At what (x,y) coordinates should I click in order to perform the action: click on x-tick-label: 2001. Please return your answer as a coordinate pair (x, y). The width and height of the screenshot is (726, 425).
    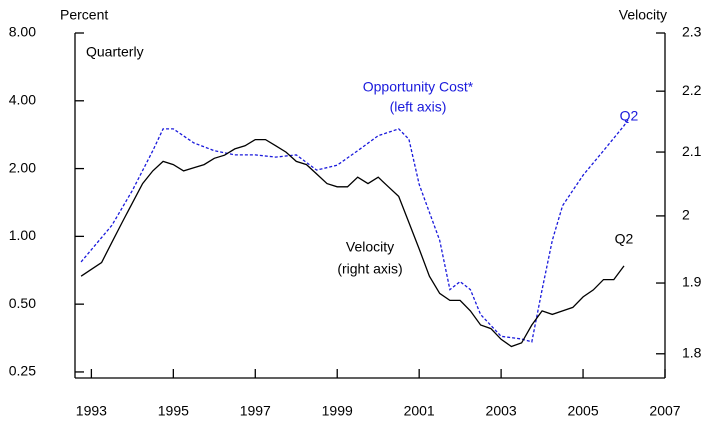
    Looking at the image, I should click on (419, 411).